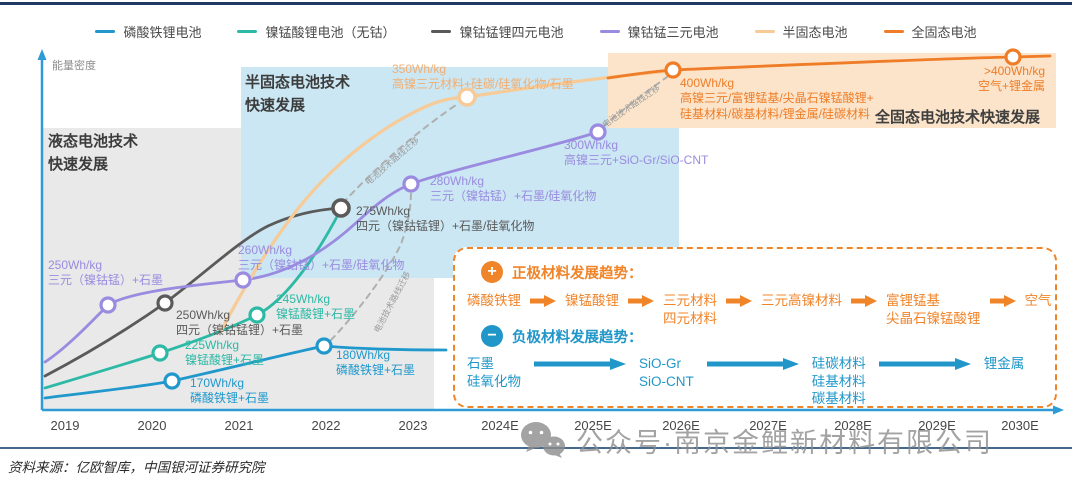 Image resolution: width=1072 pixels, height=484 pixels. Describe the element at coordinates (593, 425) in the screenshot. I see `x-tick-2025e: 2025E` at that location.